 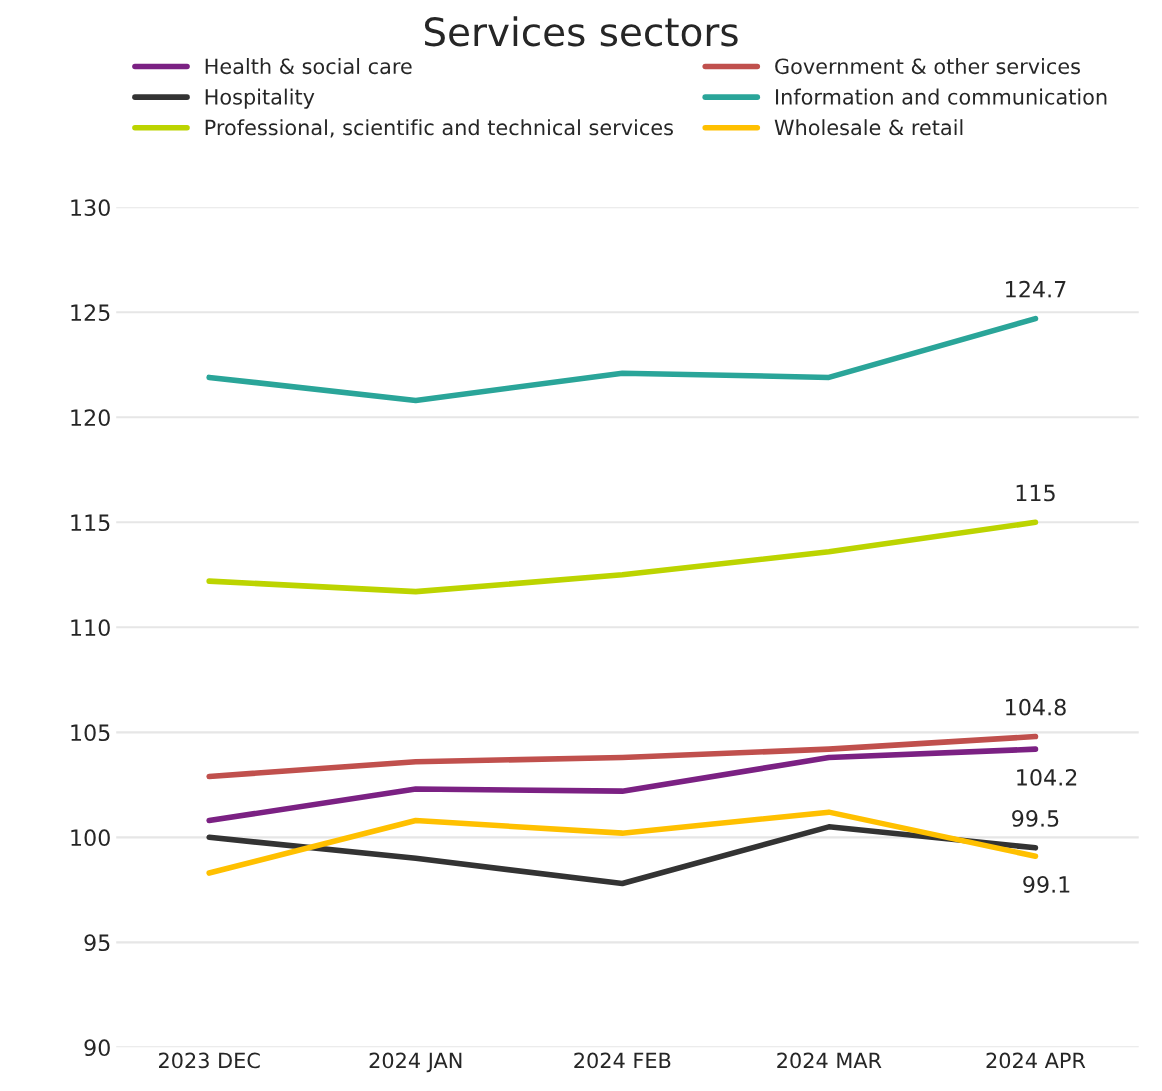 What do you see at coordinates (415, 1062) in the screenshot?
I see `x-tick-label: 2024 JAN` at bounding box center [415, 1062].